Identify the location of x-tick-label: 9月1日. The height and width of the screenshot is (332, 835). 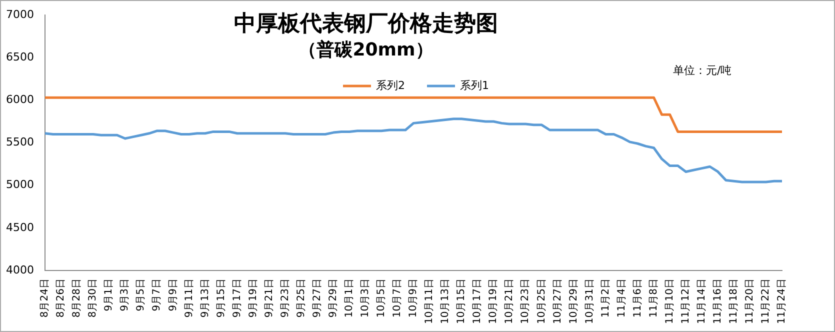
(109, 295).